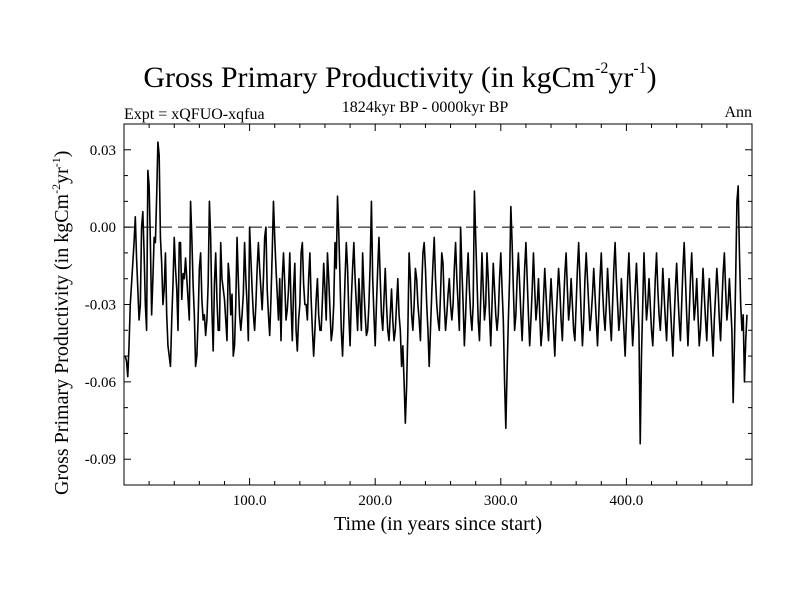  What do you see at coordinates (194, 114) in the screenshot?
I see `experiment-label: Expt = xQFUO-xqfua` at bounding box center [194, 114].